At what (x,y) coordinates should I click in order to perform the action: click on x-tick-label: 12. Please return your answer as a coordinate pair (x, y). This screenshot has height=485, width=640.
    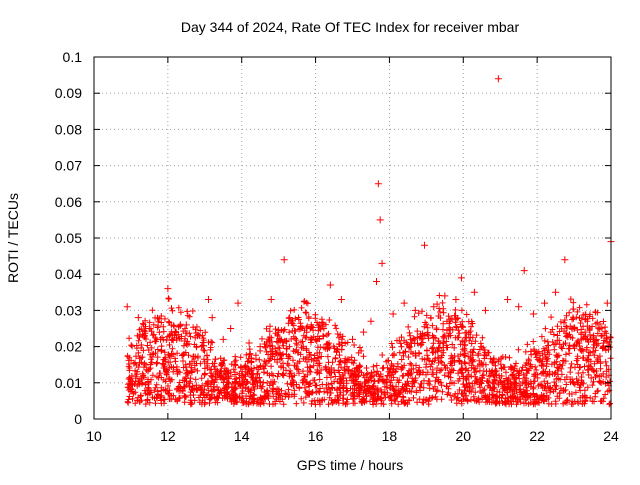
    Looking at the image, I should click on (168, 436).